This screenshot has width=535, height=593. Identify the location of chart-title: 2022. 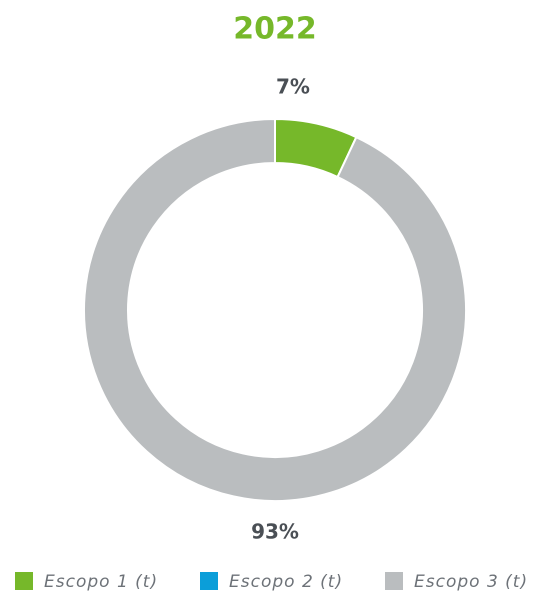
(275, 29).